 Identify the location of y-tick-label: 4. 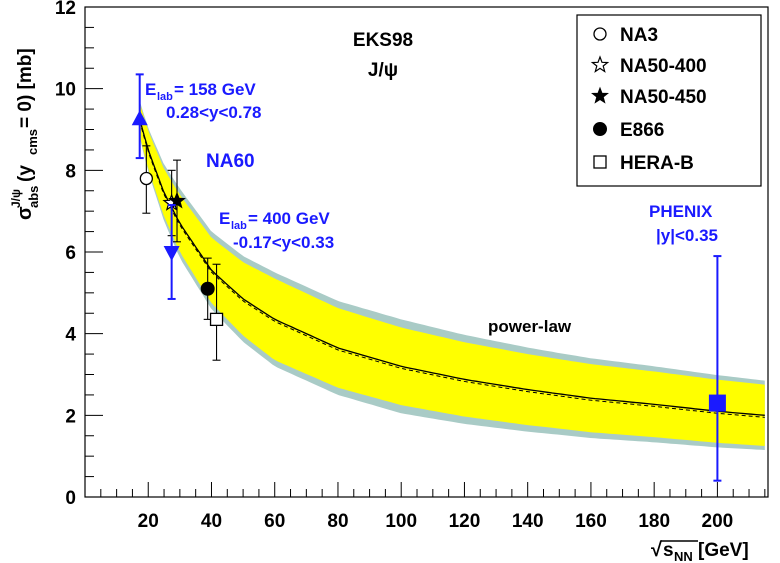
(70, 335).